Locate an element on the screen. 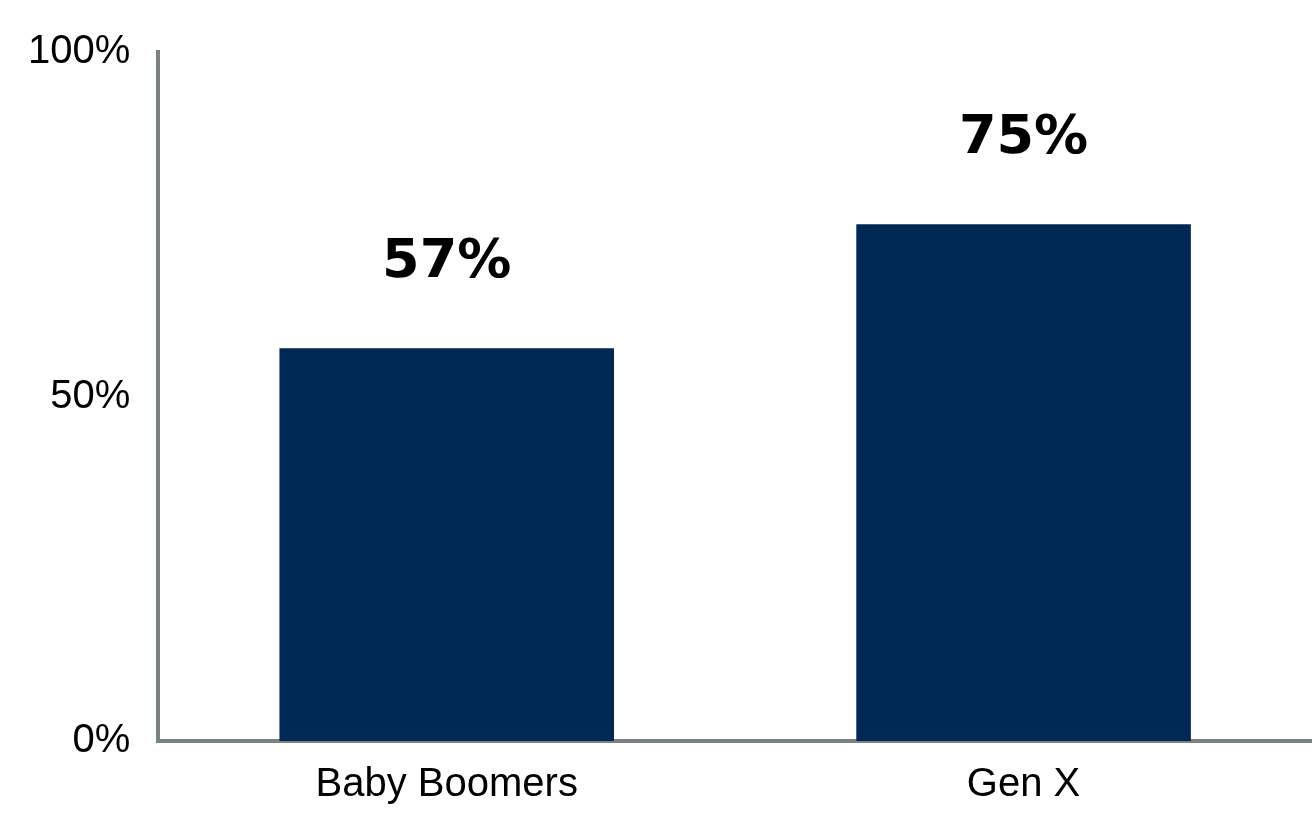  data-label: 75% is located at coordinates (1023, 135).